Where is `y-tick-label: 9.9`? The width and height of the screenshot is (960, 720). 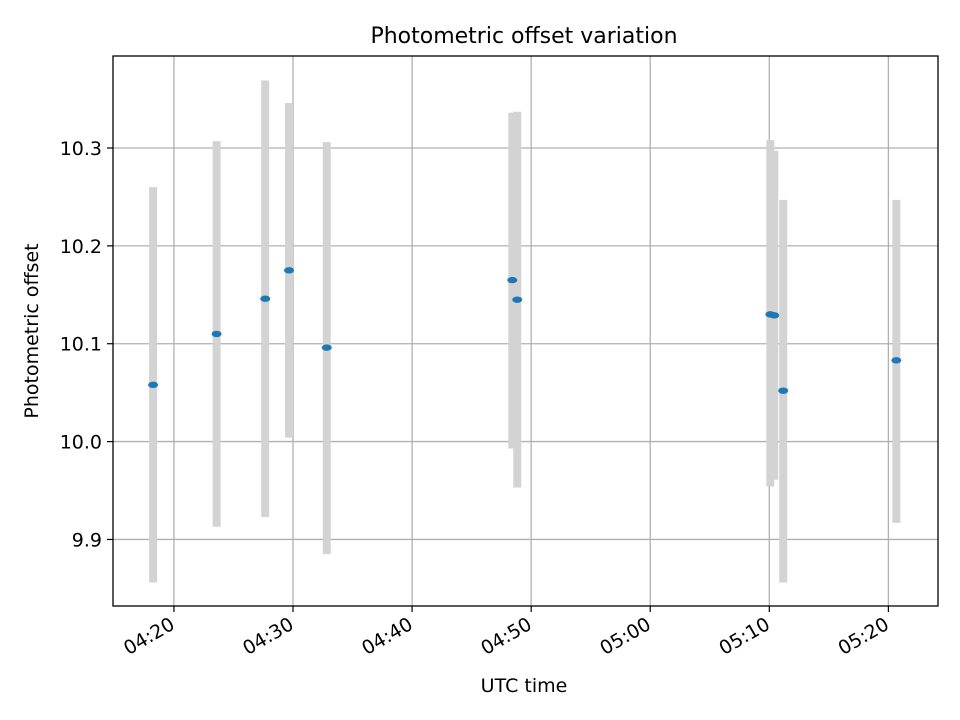
y-tick-label: 9.9 is located at coordinates (87, 540).